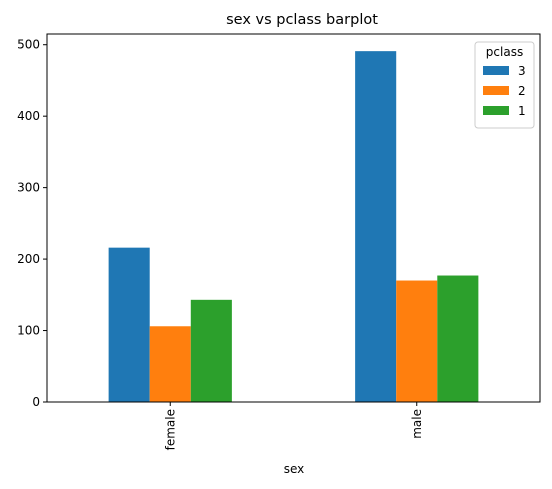 The image size is (552, 489). I want to click on x-tick-label: female, so click(170, 429).